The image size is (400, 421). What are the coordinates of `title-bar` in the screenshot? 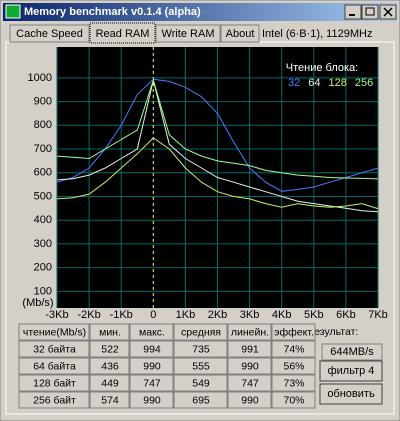 It's located at (200, 12).